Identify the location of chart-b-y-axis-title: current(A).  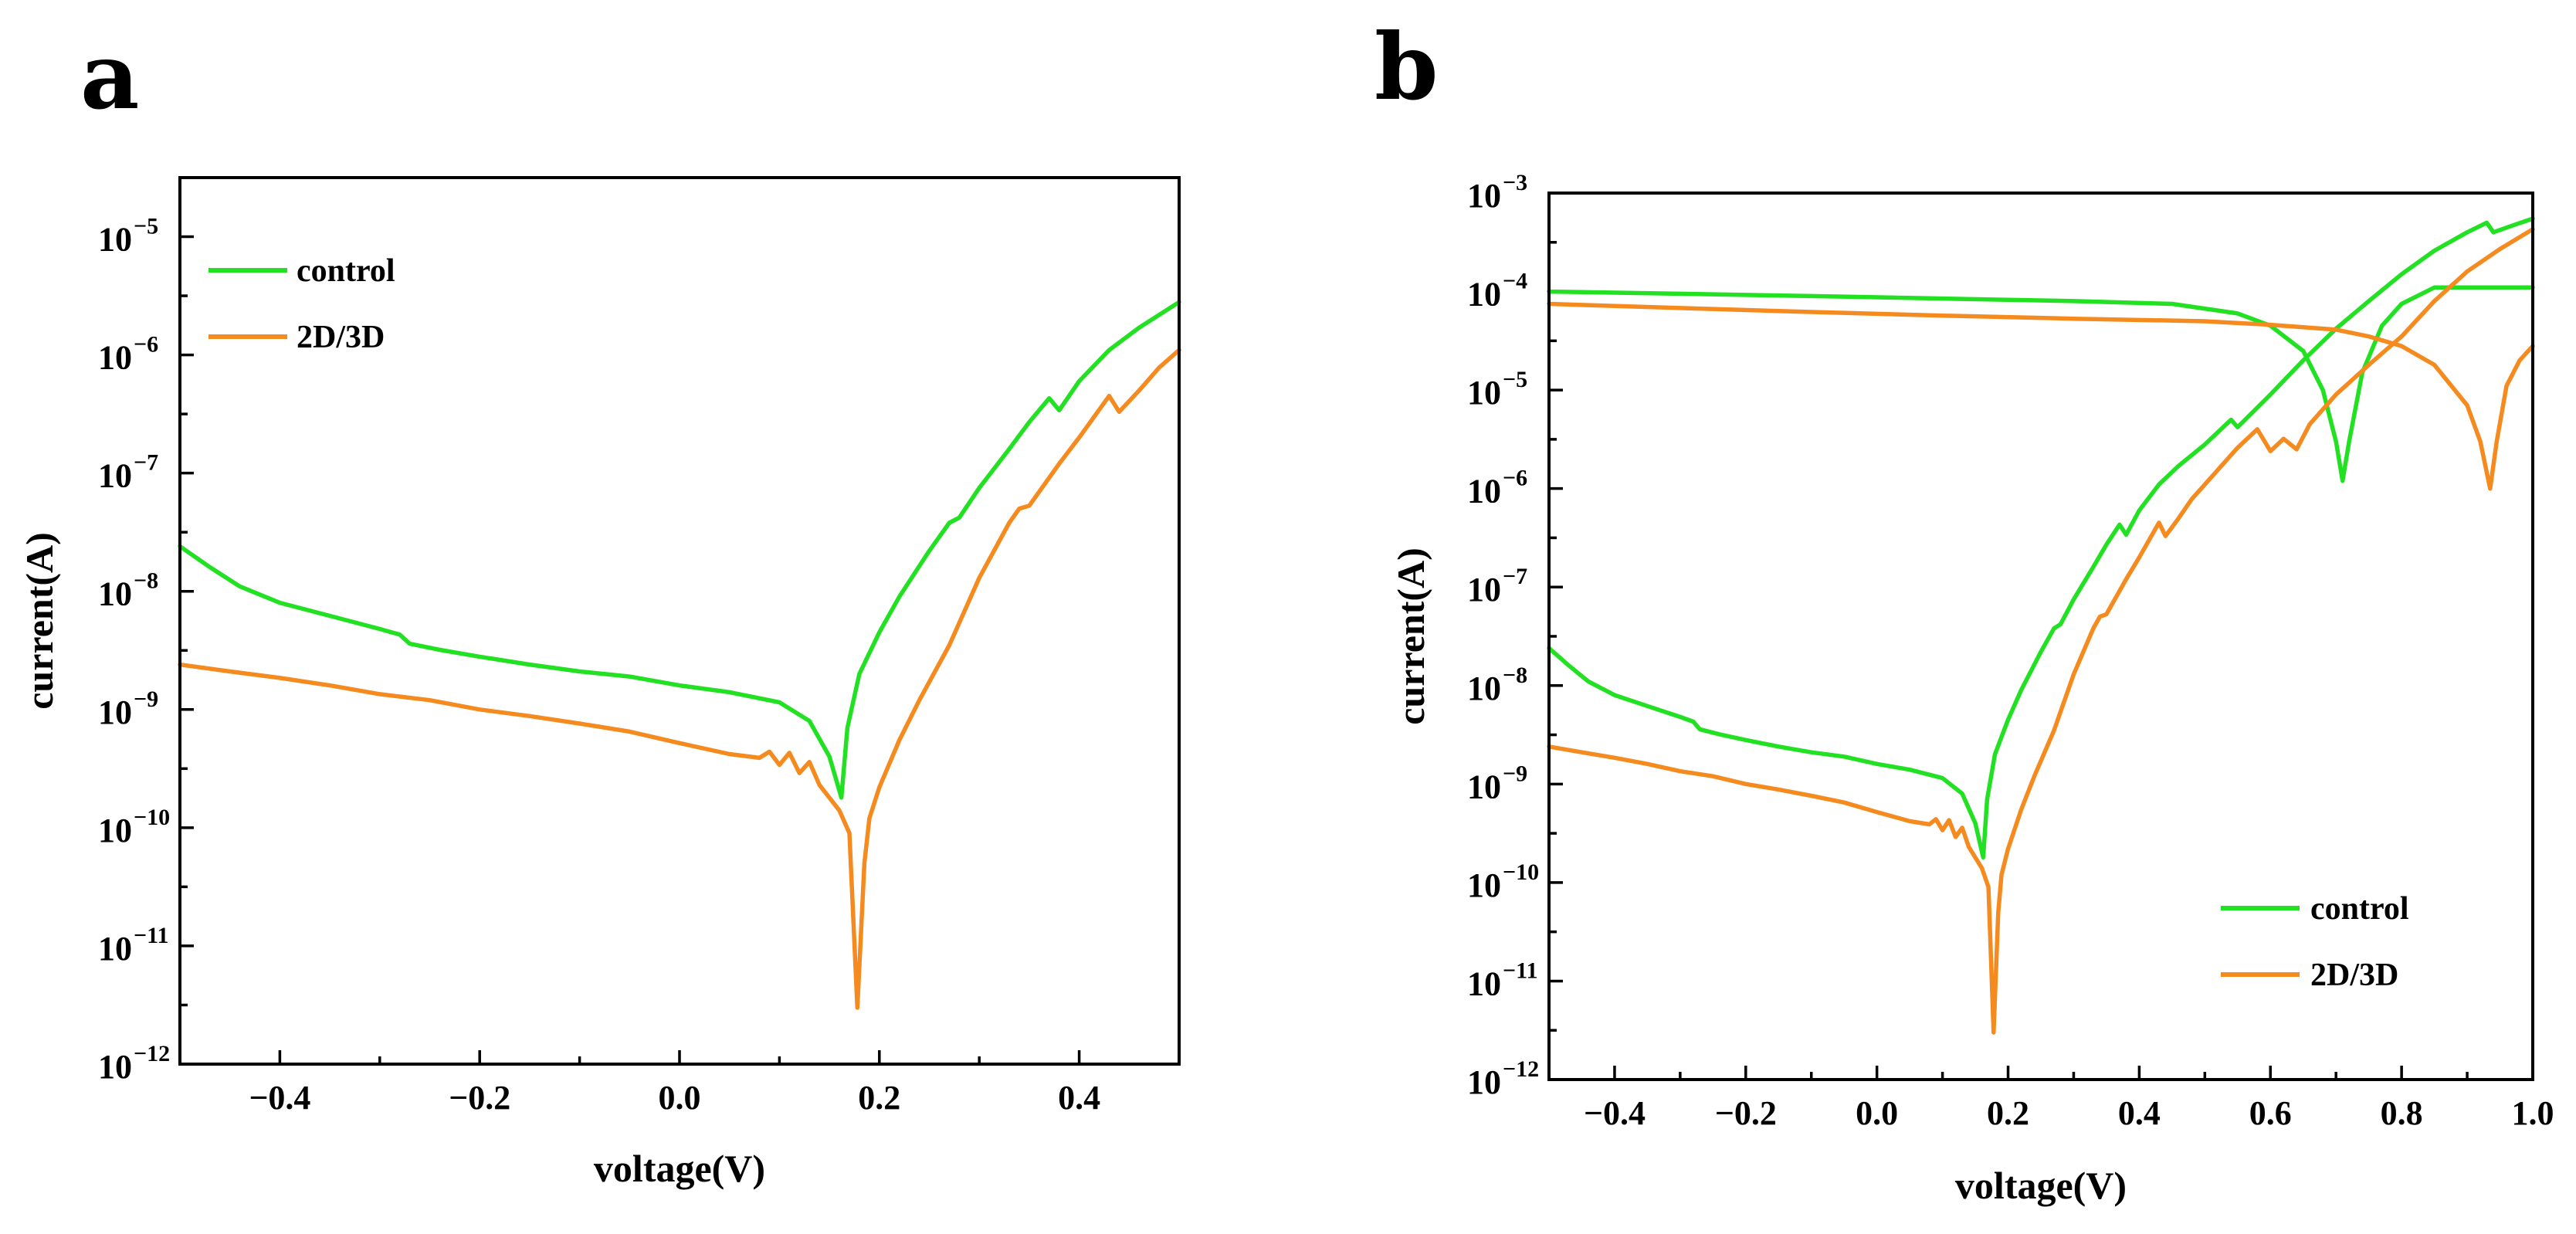
(1410, 636).